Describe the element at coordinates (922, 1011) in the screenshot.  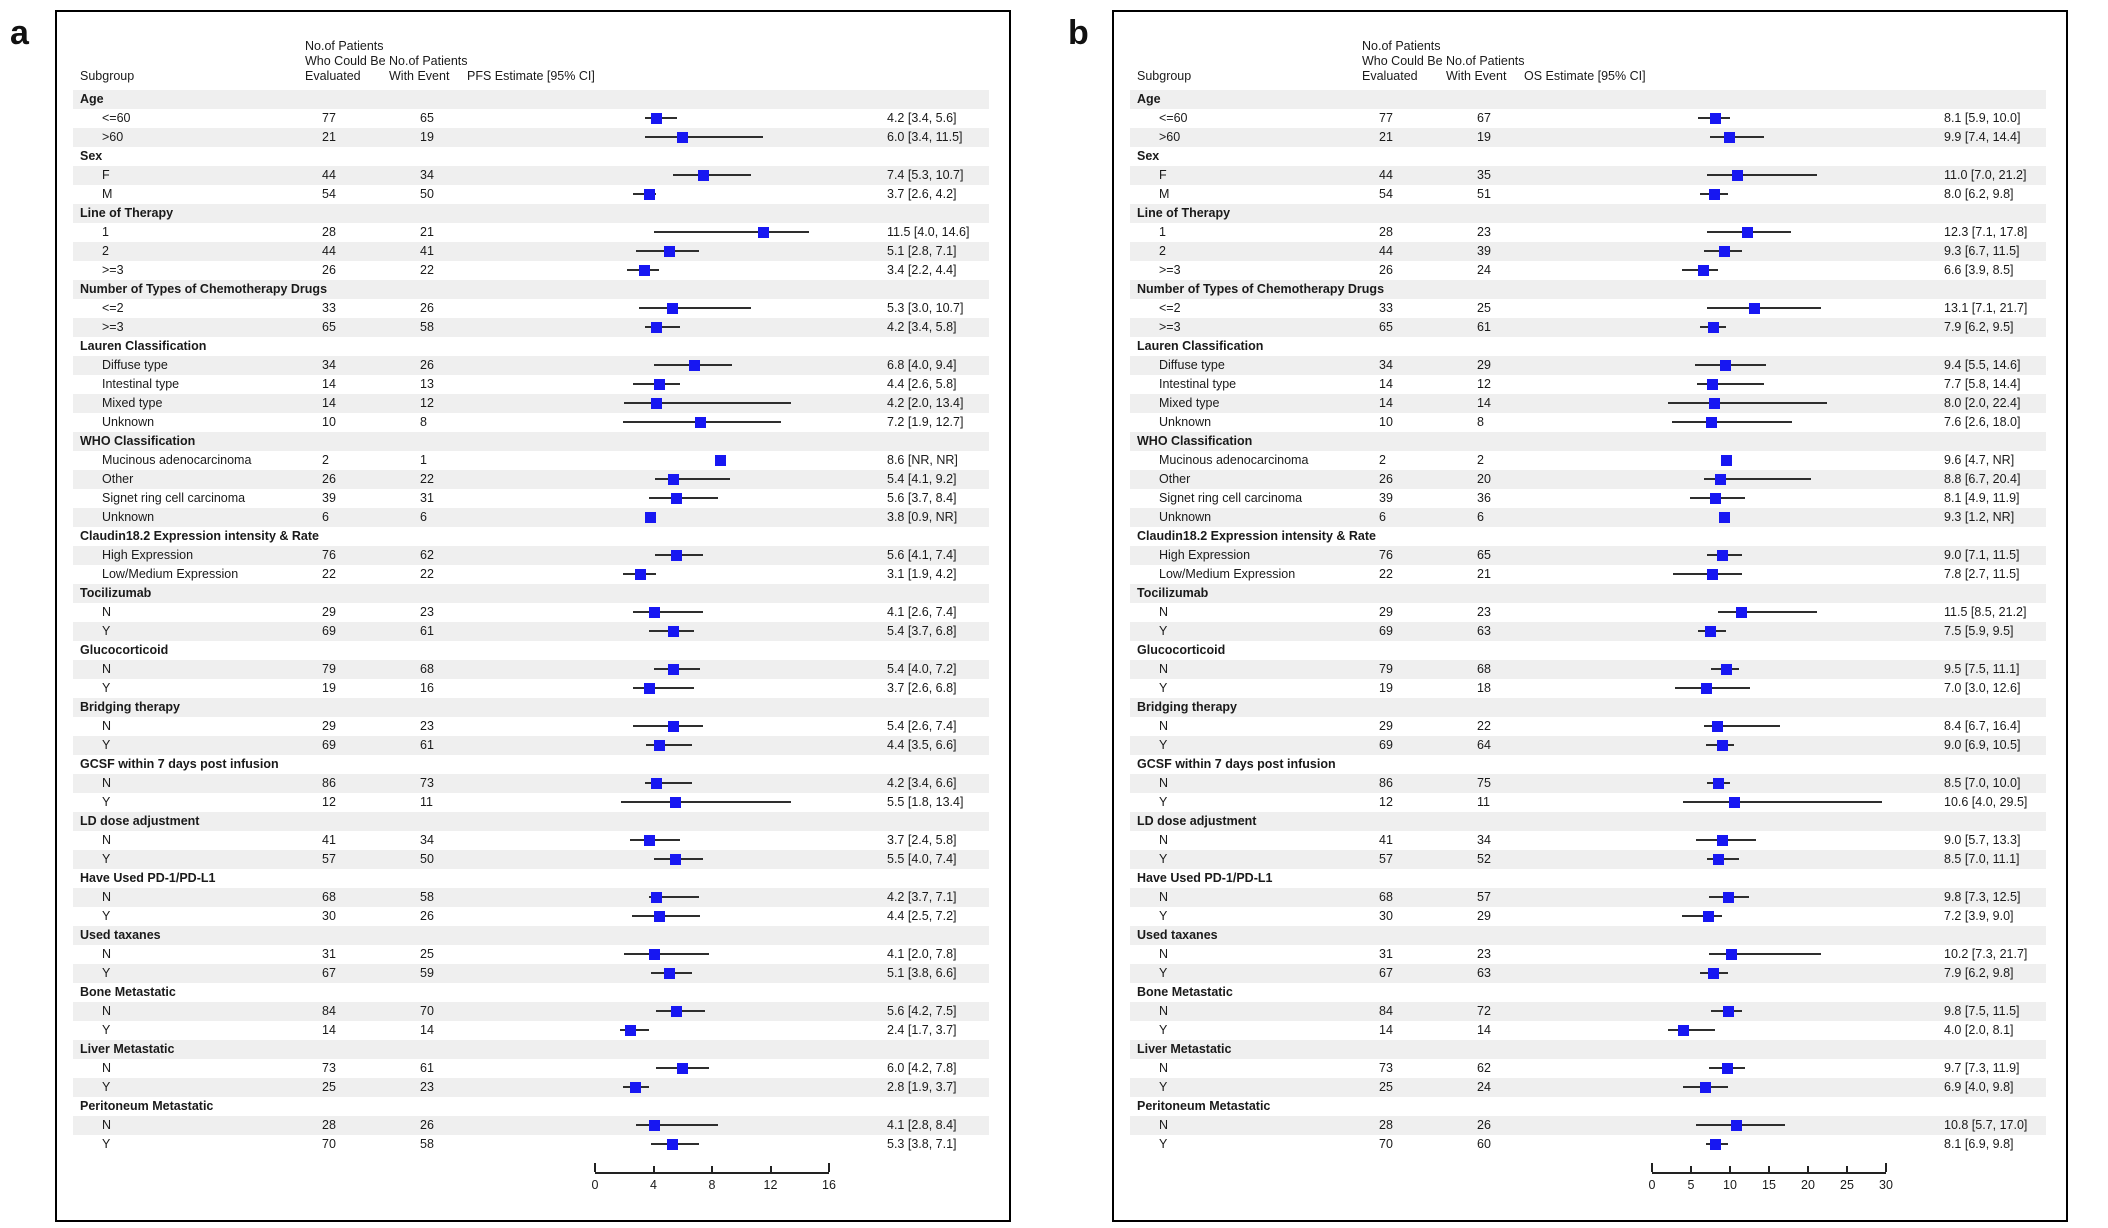
I see `estimate-text: 5.6 [4.2, 7.5]` at that location.